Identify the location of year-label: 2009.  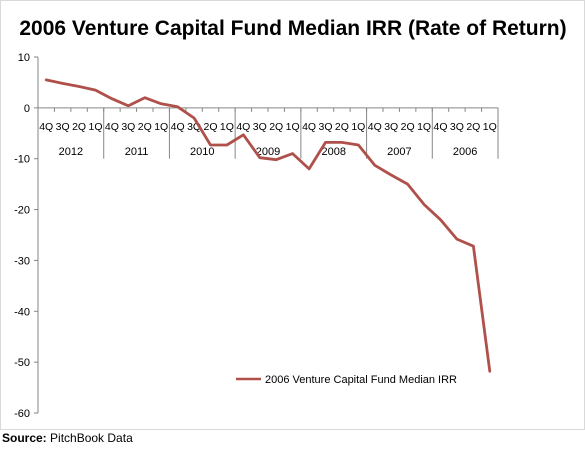
(268, 152).